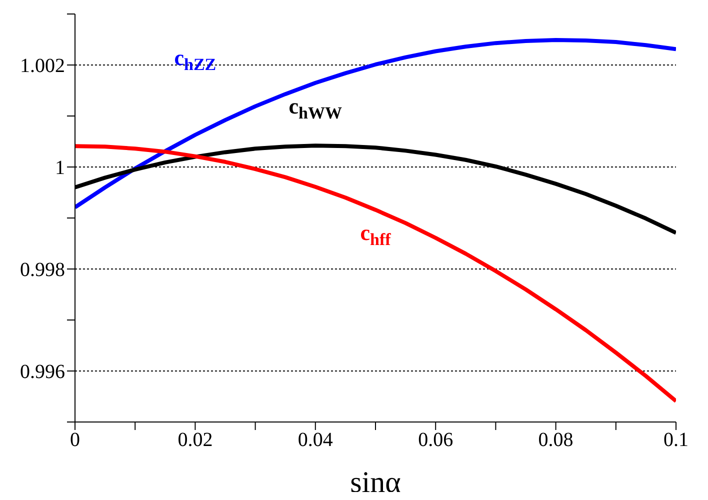 This screenshot has width=708, height=500. I want to click on y-tick-label: 0.998, so click(42, 270).